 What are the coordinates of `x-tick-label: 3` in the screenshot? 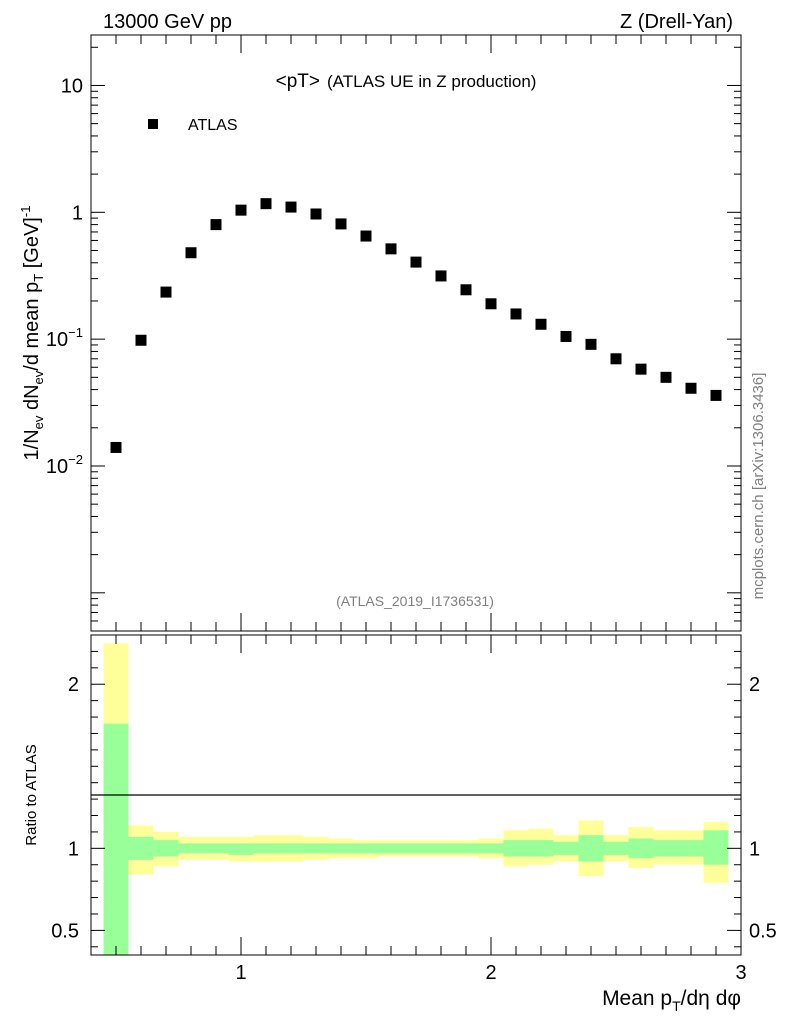 It's located at (740, 973).